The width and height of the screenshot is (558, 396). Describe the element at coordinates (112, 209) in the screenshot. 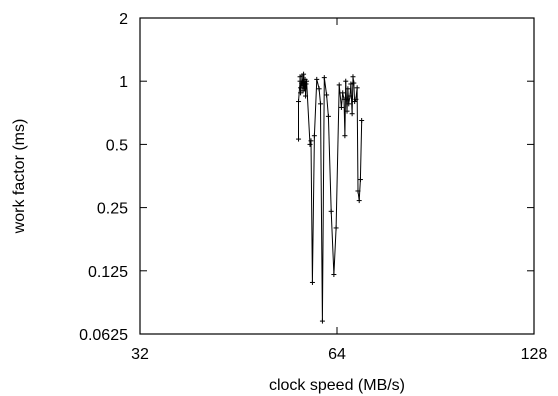

I see `y-tick-label: 0.25` at that location.